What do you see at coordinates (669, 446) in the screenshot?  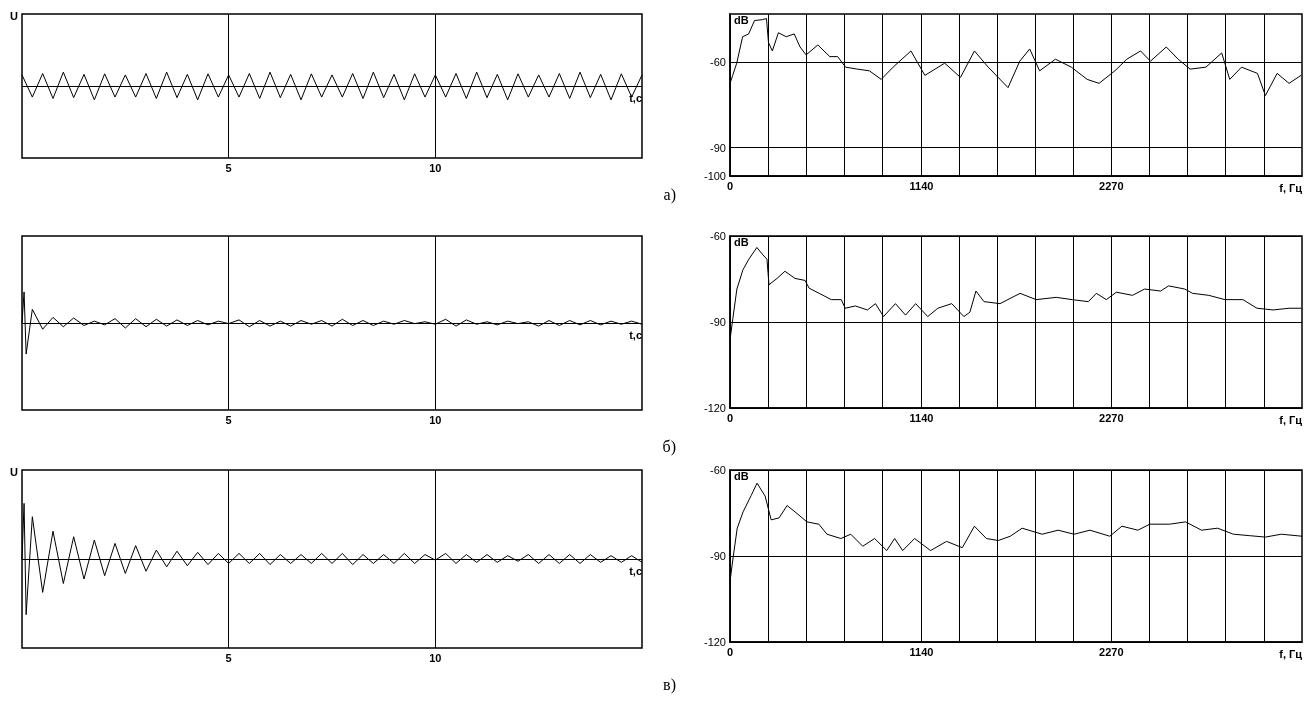 I see `text: б)` at bounding box center [669, 446].